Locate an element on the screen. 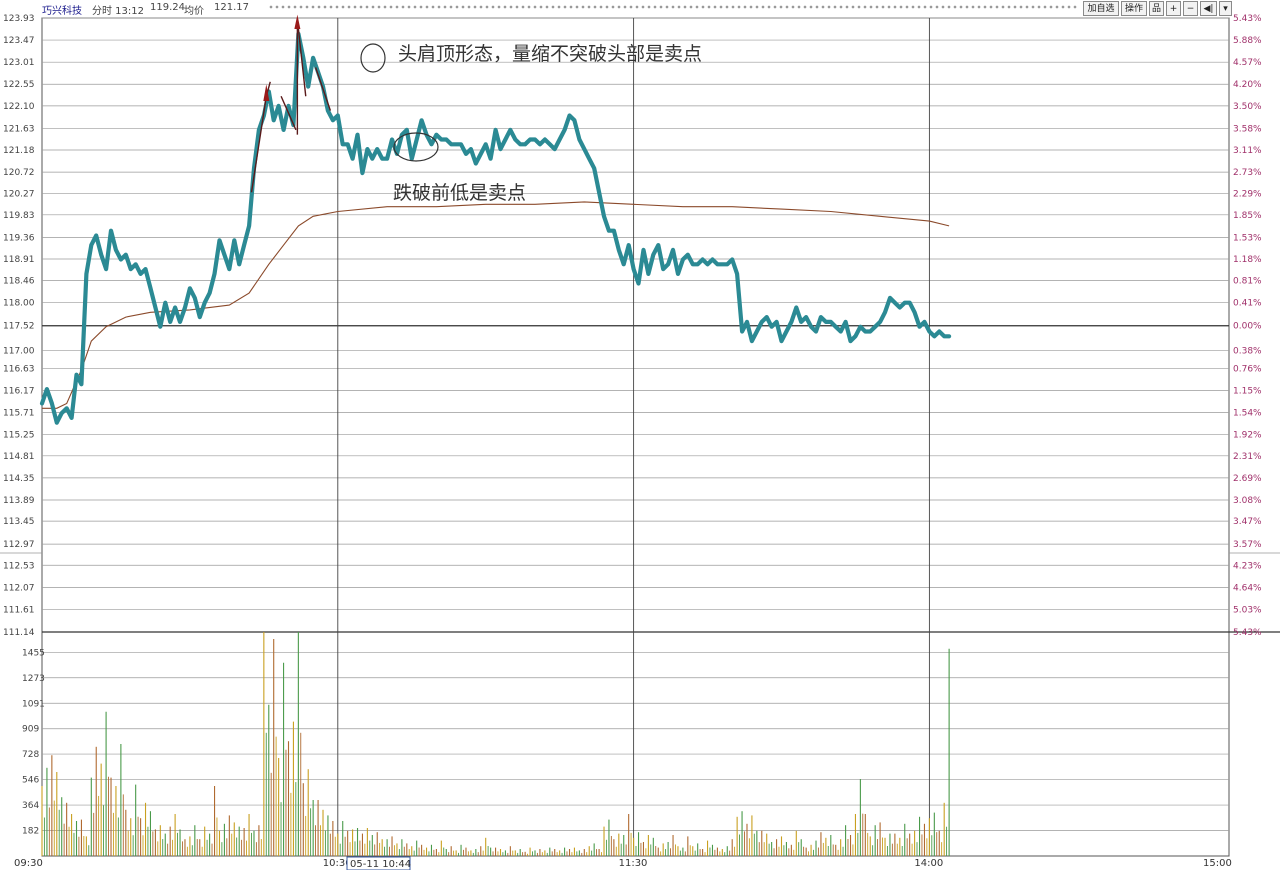 This screenshot has width=1280, height=870. percent-tick-label: 1.18% is located at coordinates (1247, 260).